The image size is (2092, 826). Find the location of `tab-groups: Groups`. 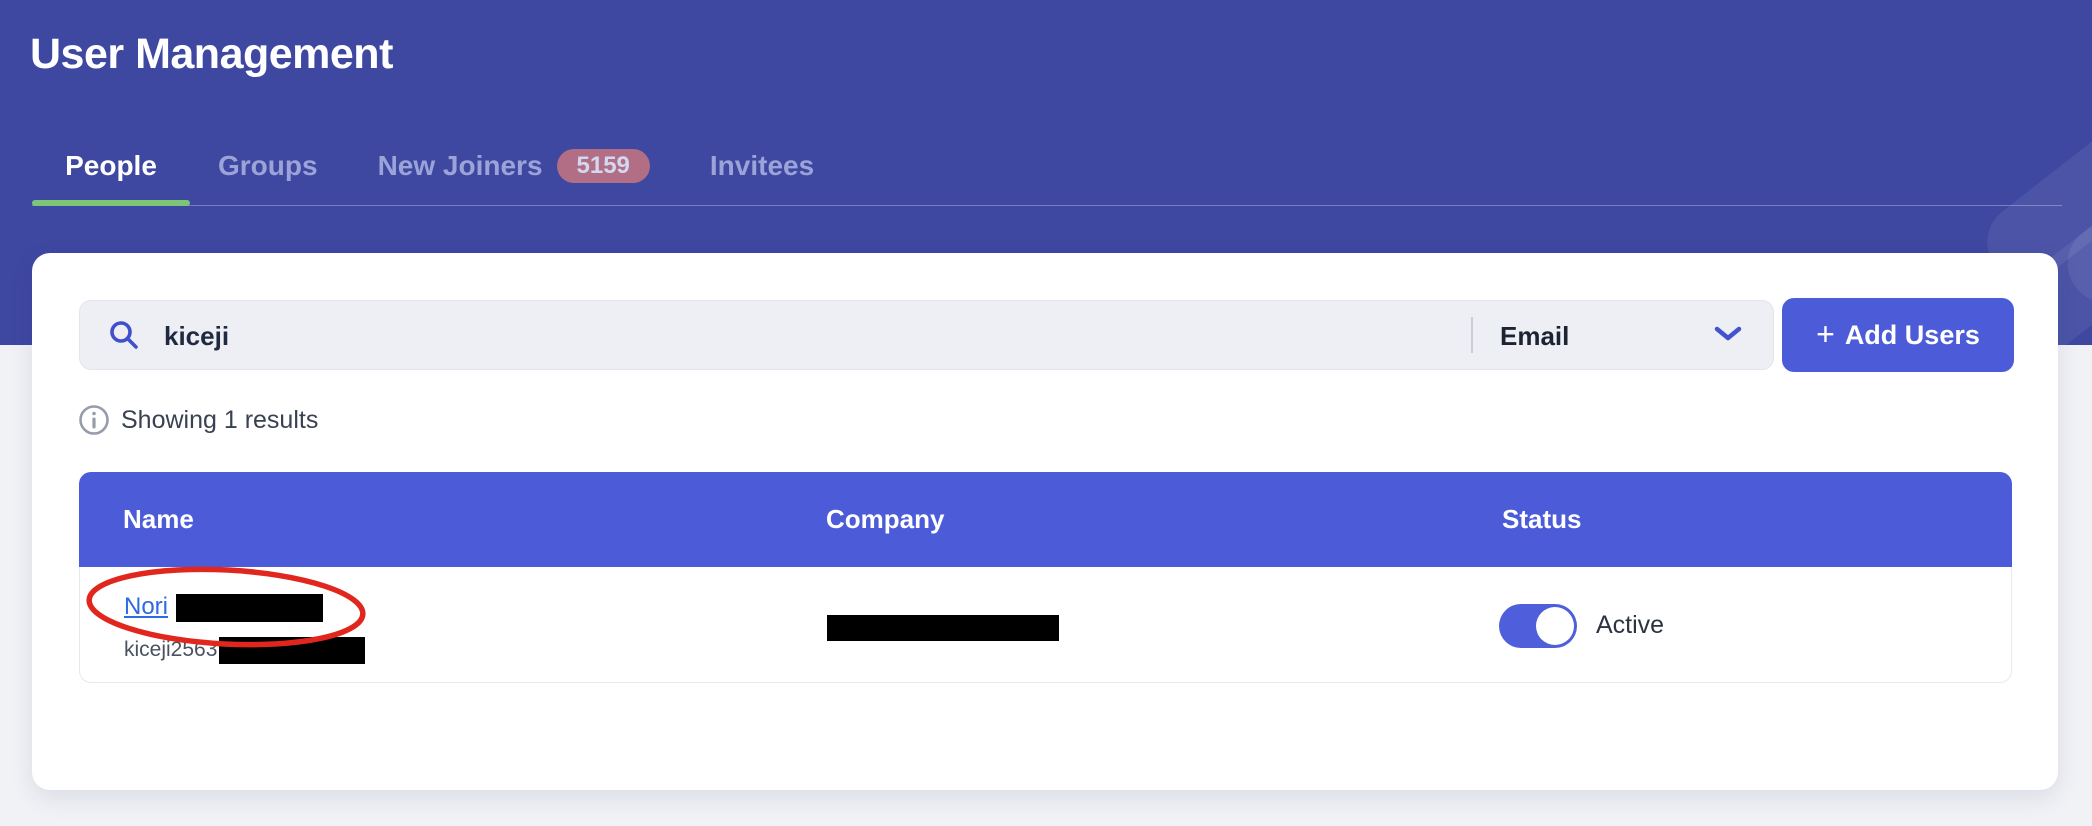

tab-groups: Groups is located at coordinates (268, 165).